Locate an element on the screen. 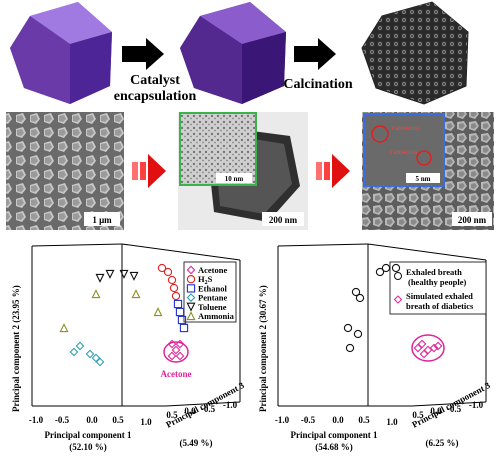 Image resolution: width=500 pixels, height=456 pixels. legend-h2s-marker is located at coordinates (191, 279).